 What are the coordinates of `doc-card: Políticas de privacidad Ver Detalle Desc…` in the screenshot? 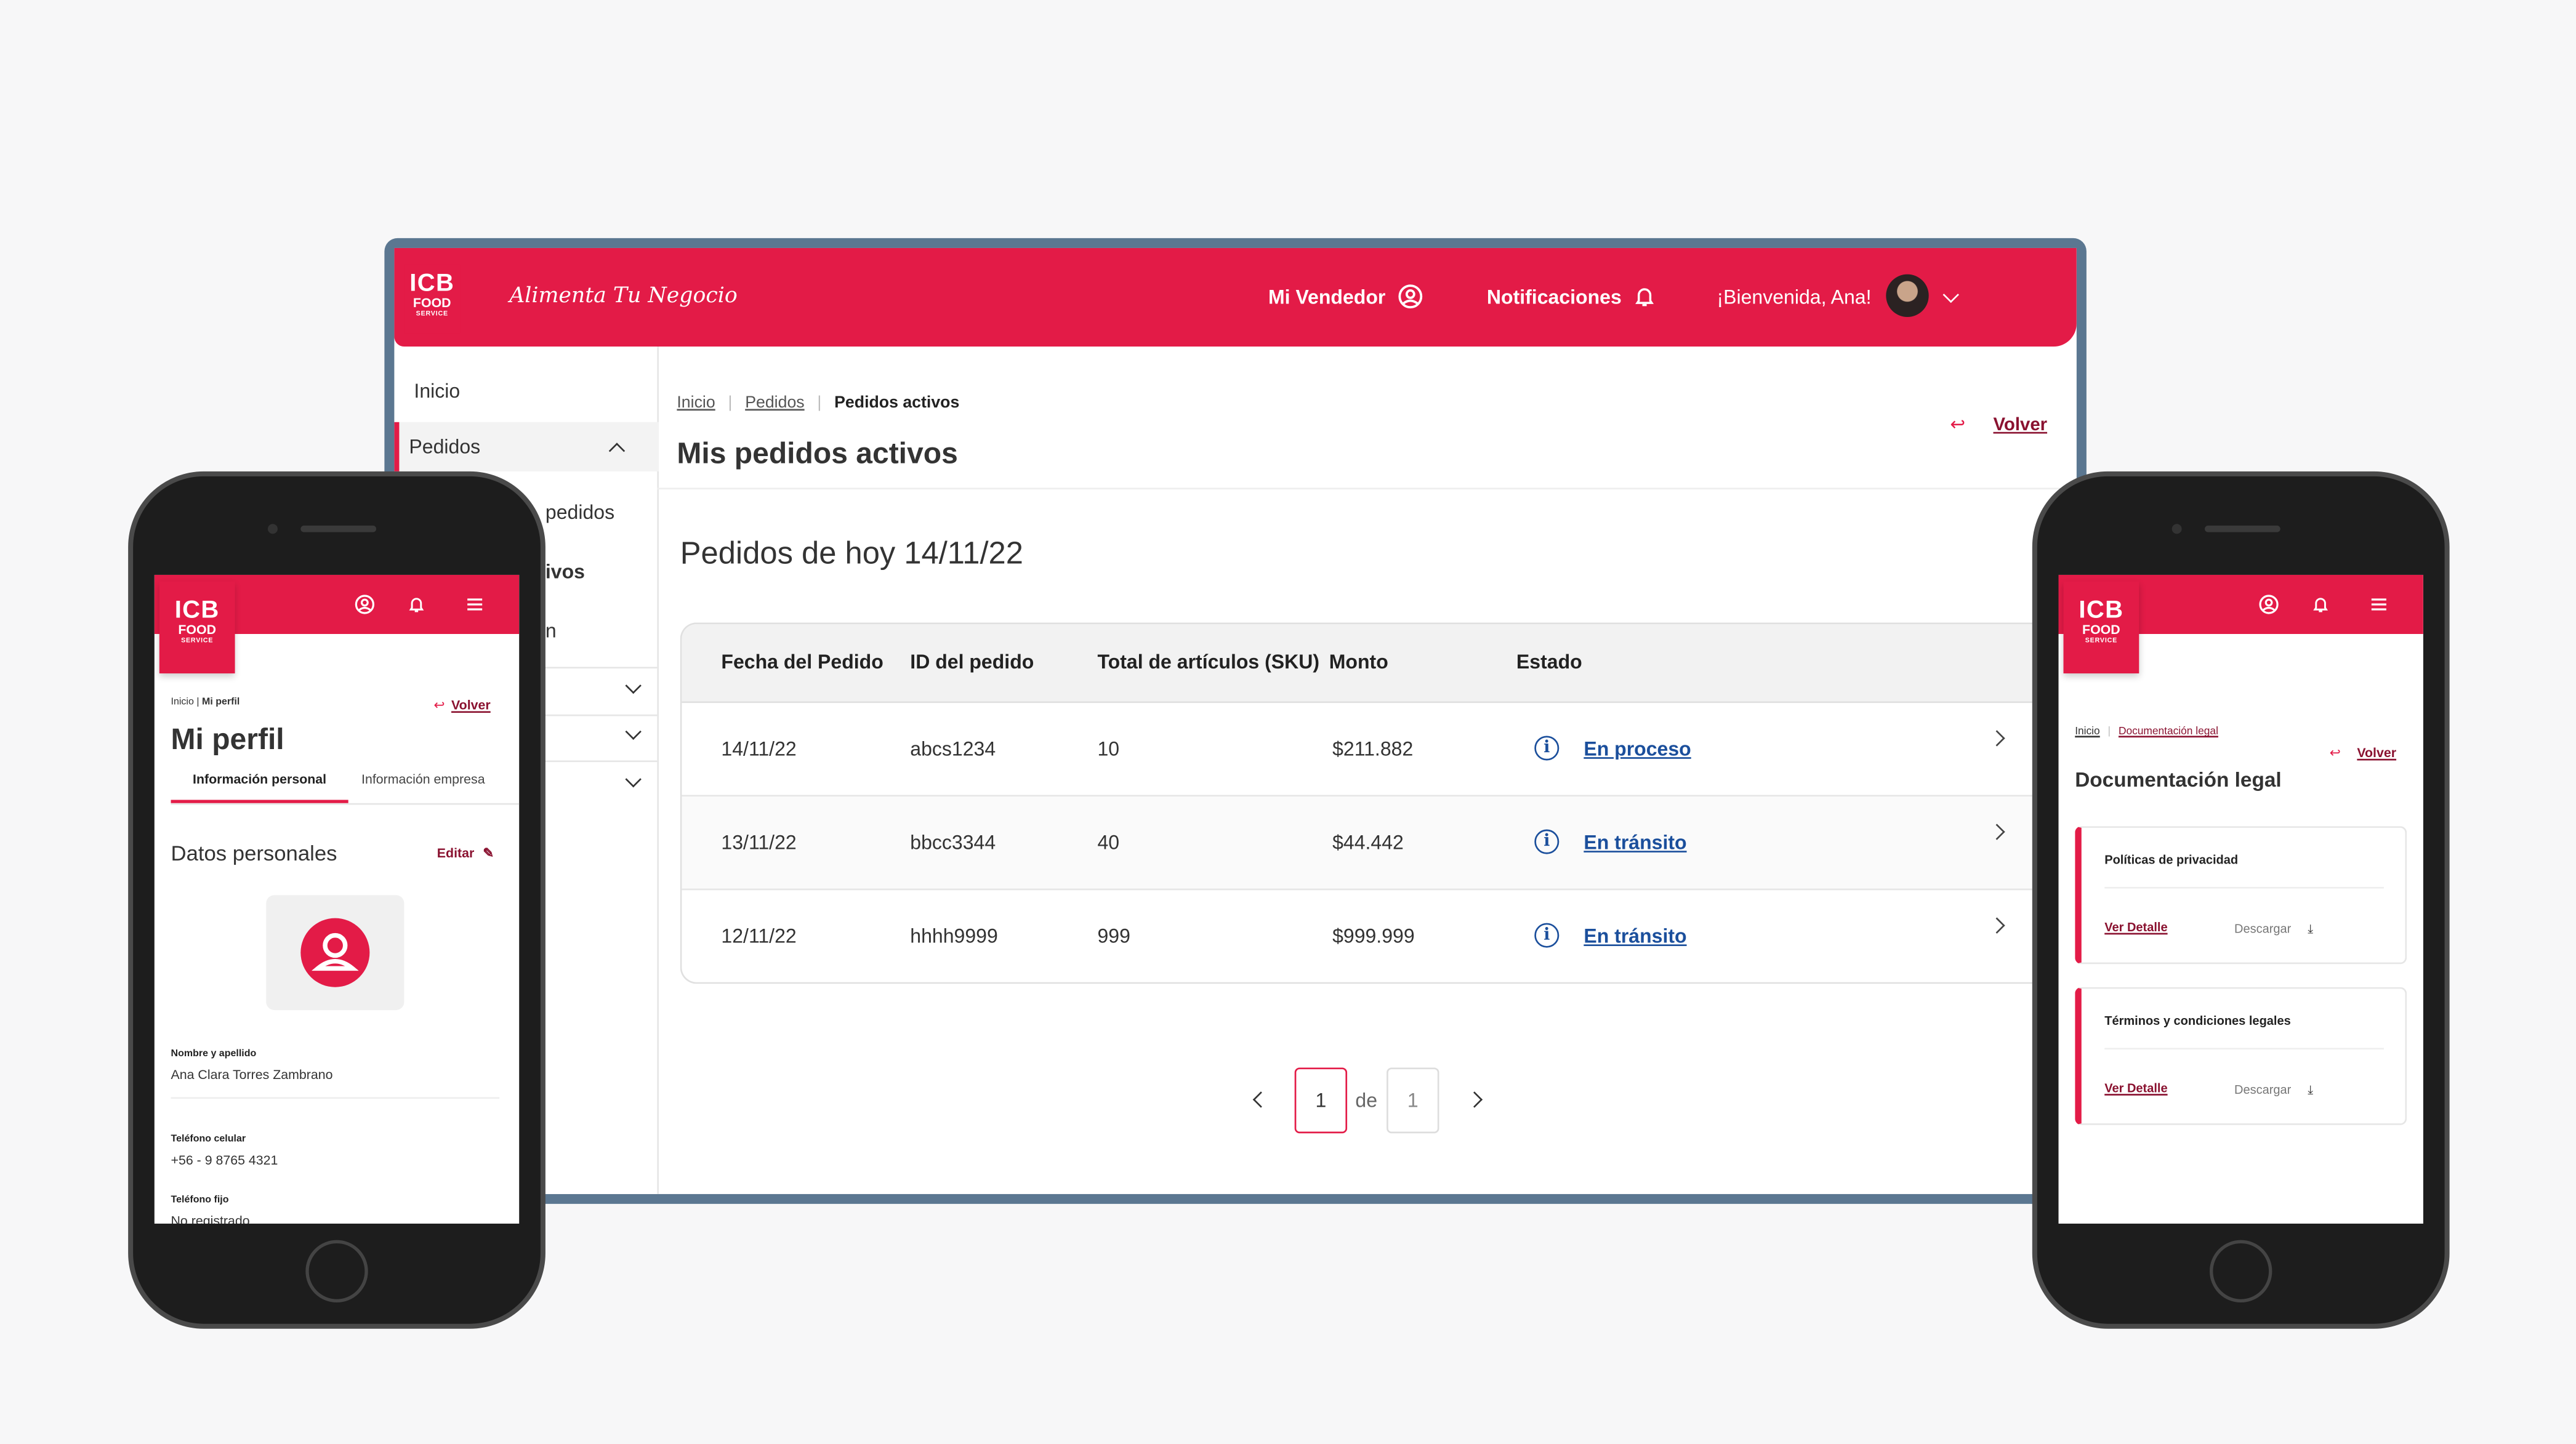 It's located at (2241, 895).